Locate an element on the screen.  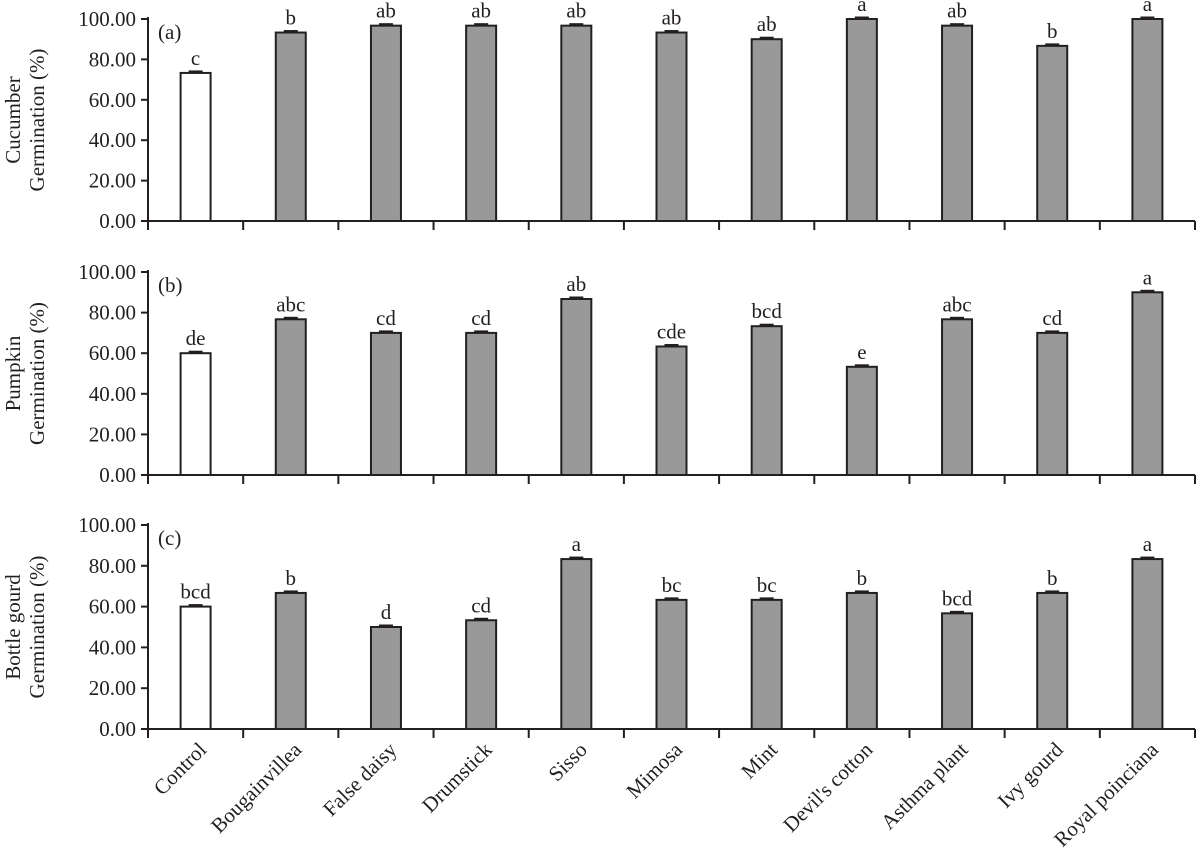
significance-letter: c is located at coordinates (195, 58).